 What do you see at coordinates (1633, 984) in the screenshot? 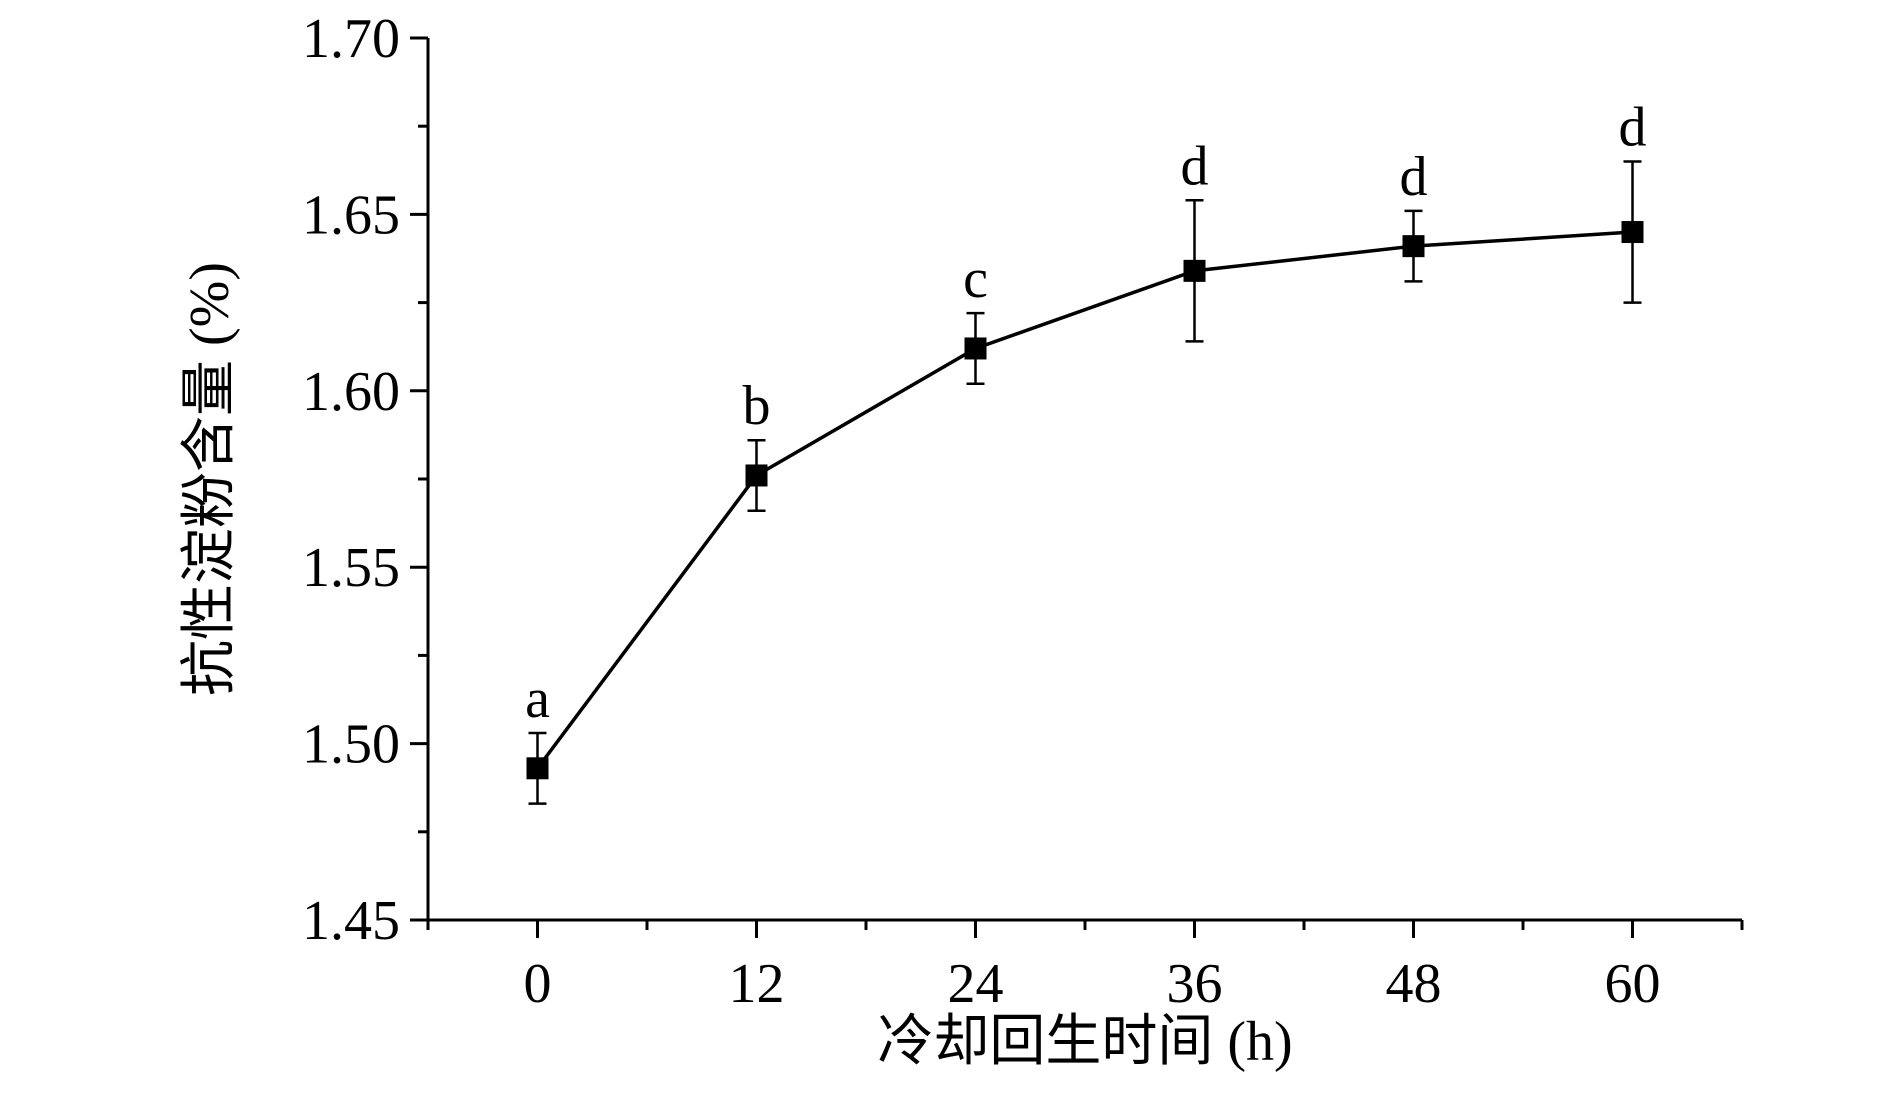
I see `x-tick-label: 60` at bounding box center [1633, 984].